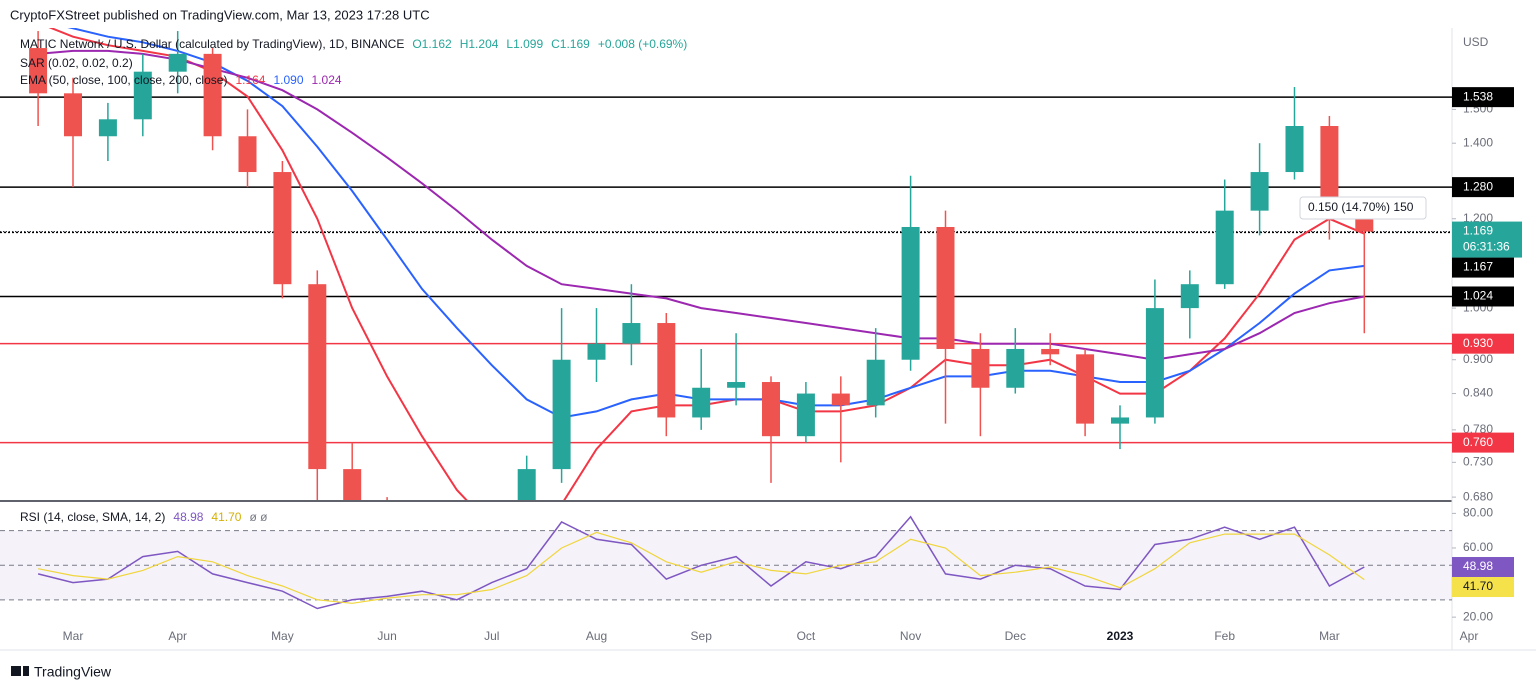 The width and height of the screenshot is (1536, 691). Describe the element at coordinates (1478, 462) in the screenshot. I see `y-tick-label: 0.730` at that location.